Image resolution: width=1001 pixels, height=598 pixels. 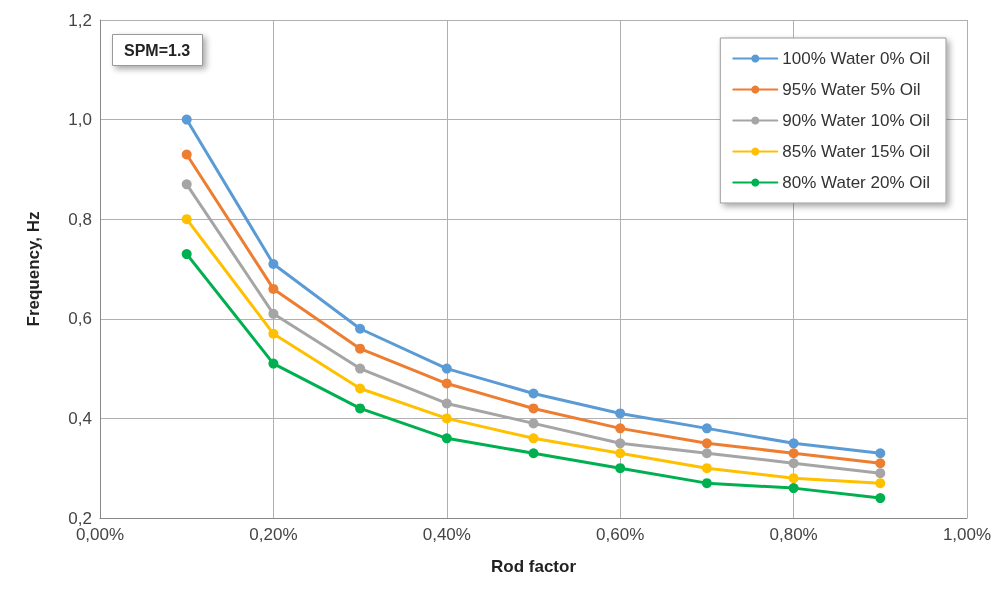 What do you see at coordinates (856, 120) in the screenshot?
I see `legend-label: 90% Water 10% Oil` at bounding box center [856, 120].